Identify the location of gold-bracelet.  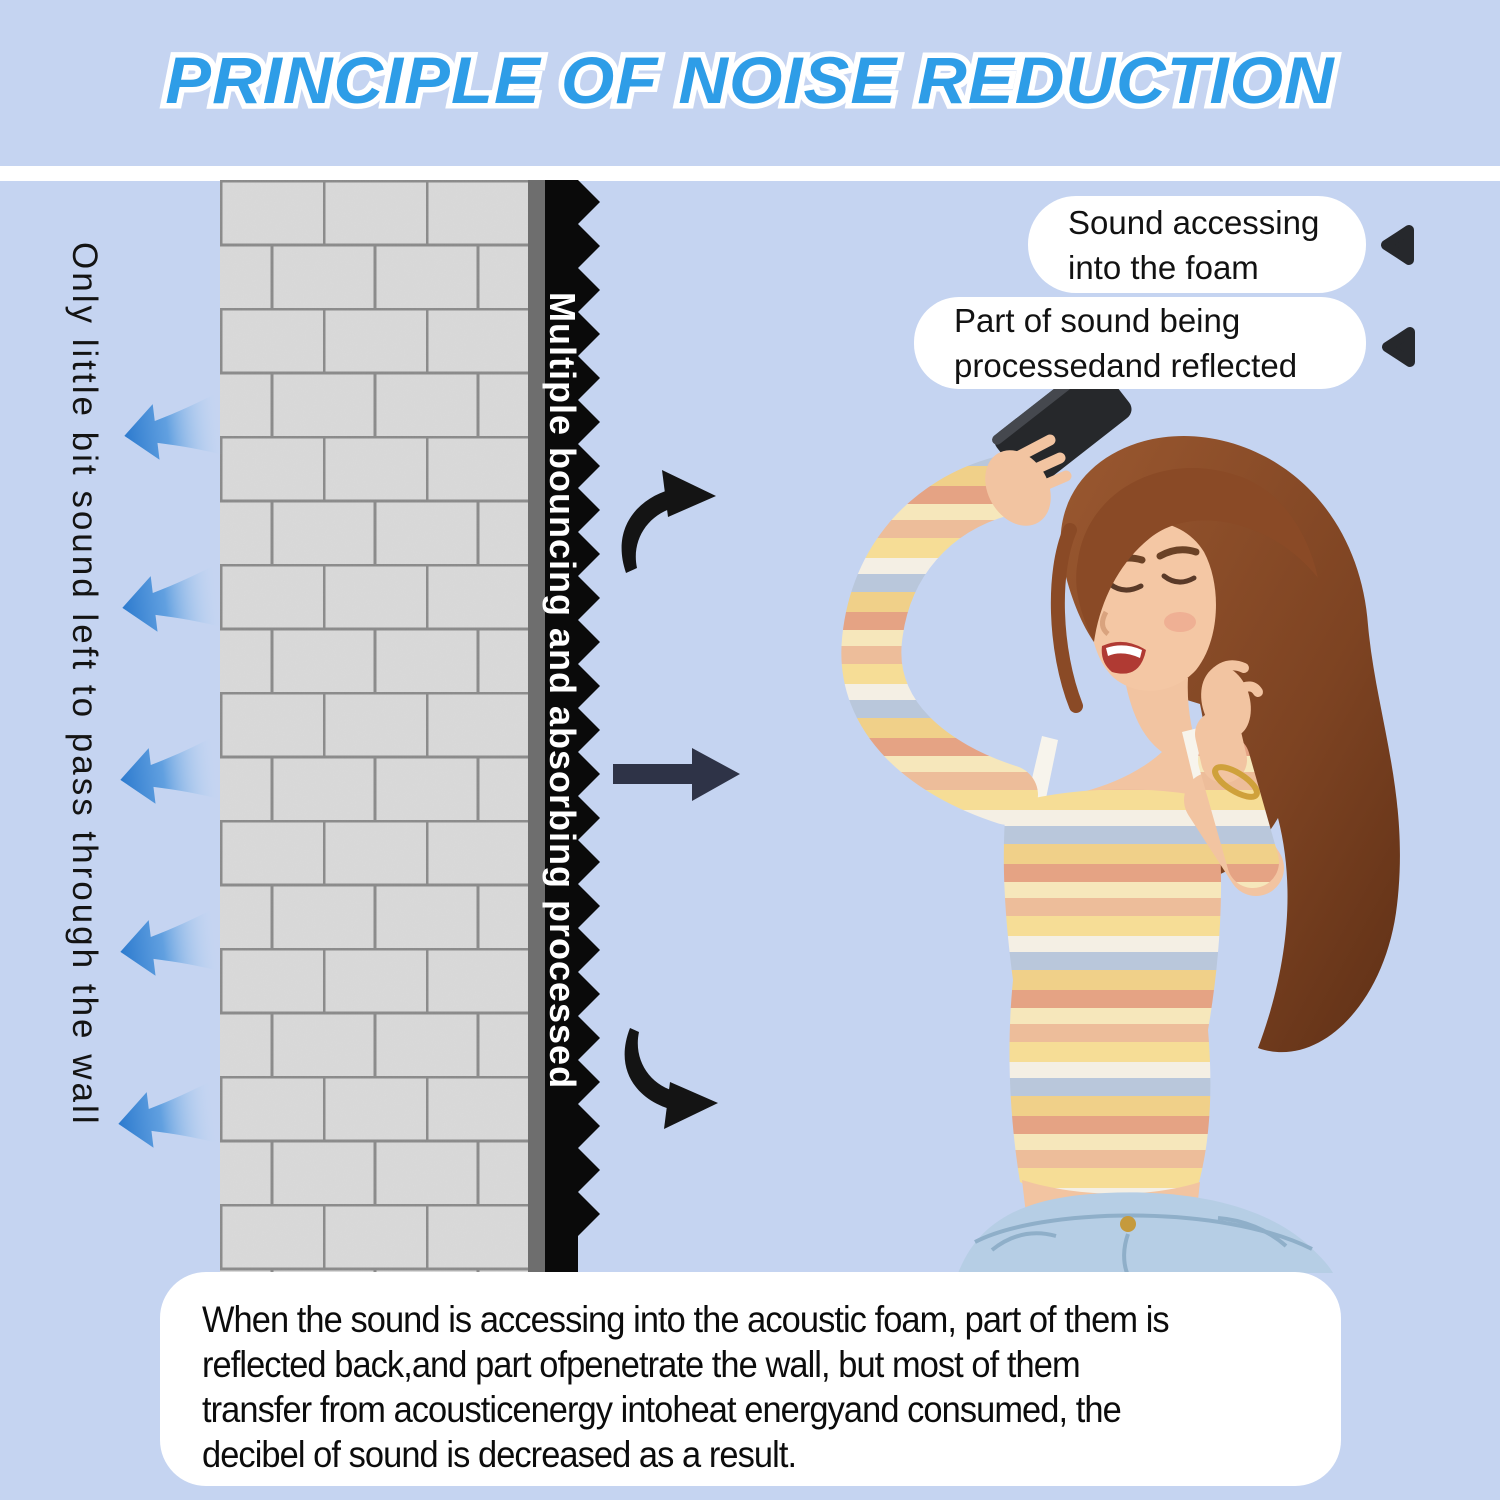
(1236, 782).